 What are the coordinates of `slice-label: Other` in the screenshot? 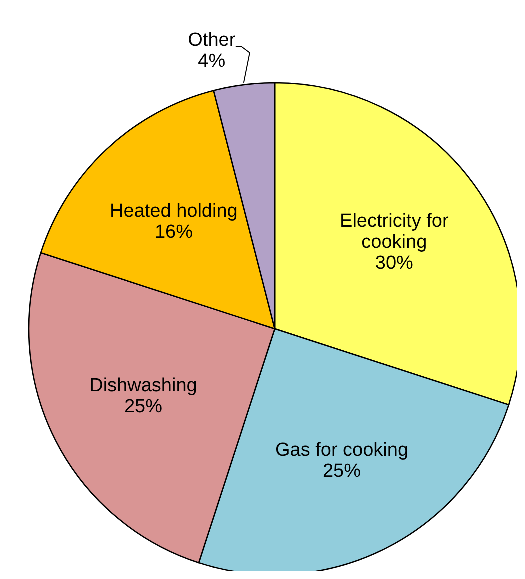 It's located at (212, 40).